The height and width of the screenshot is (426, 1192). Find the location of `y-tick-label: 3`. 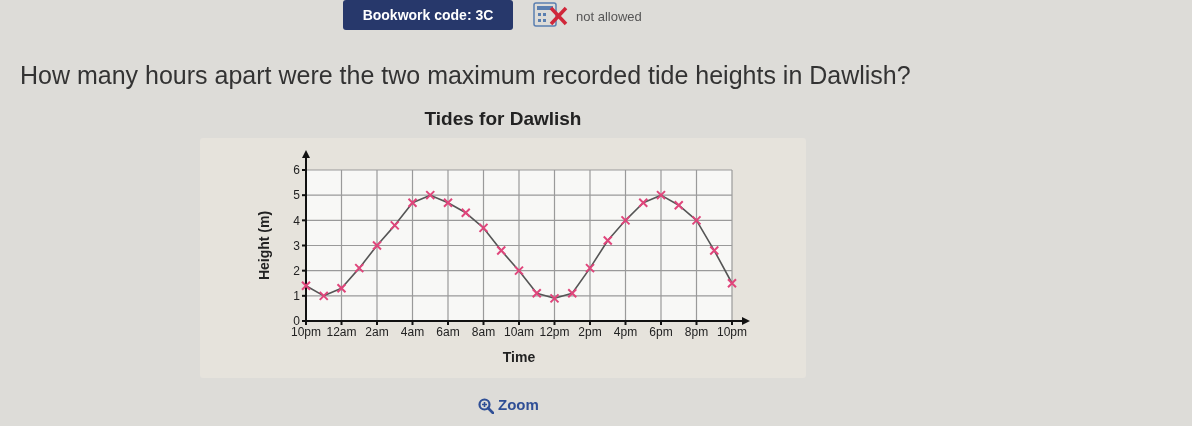

y-tick-label: 3 is located at coordinates (297, 245).